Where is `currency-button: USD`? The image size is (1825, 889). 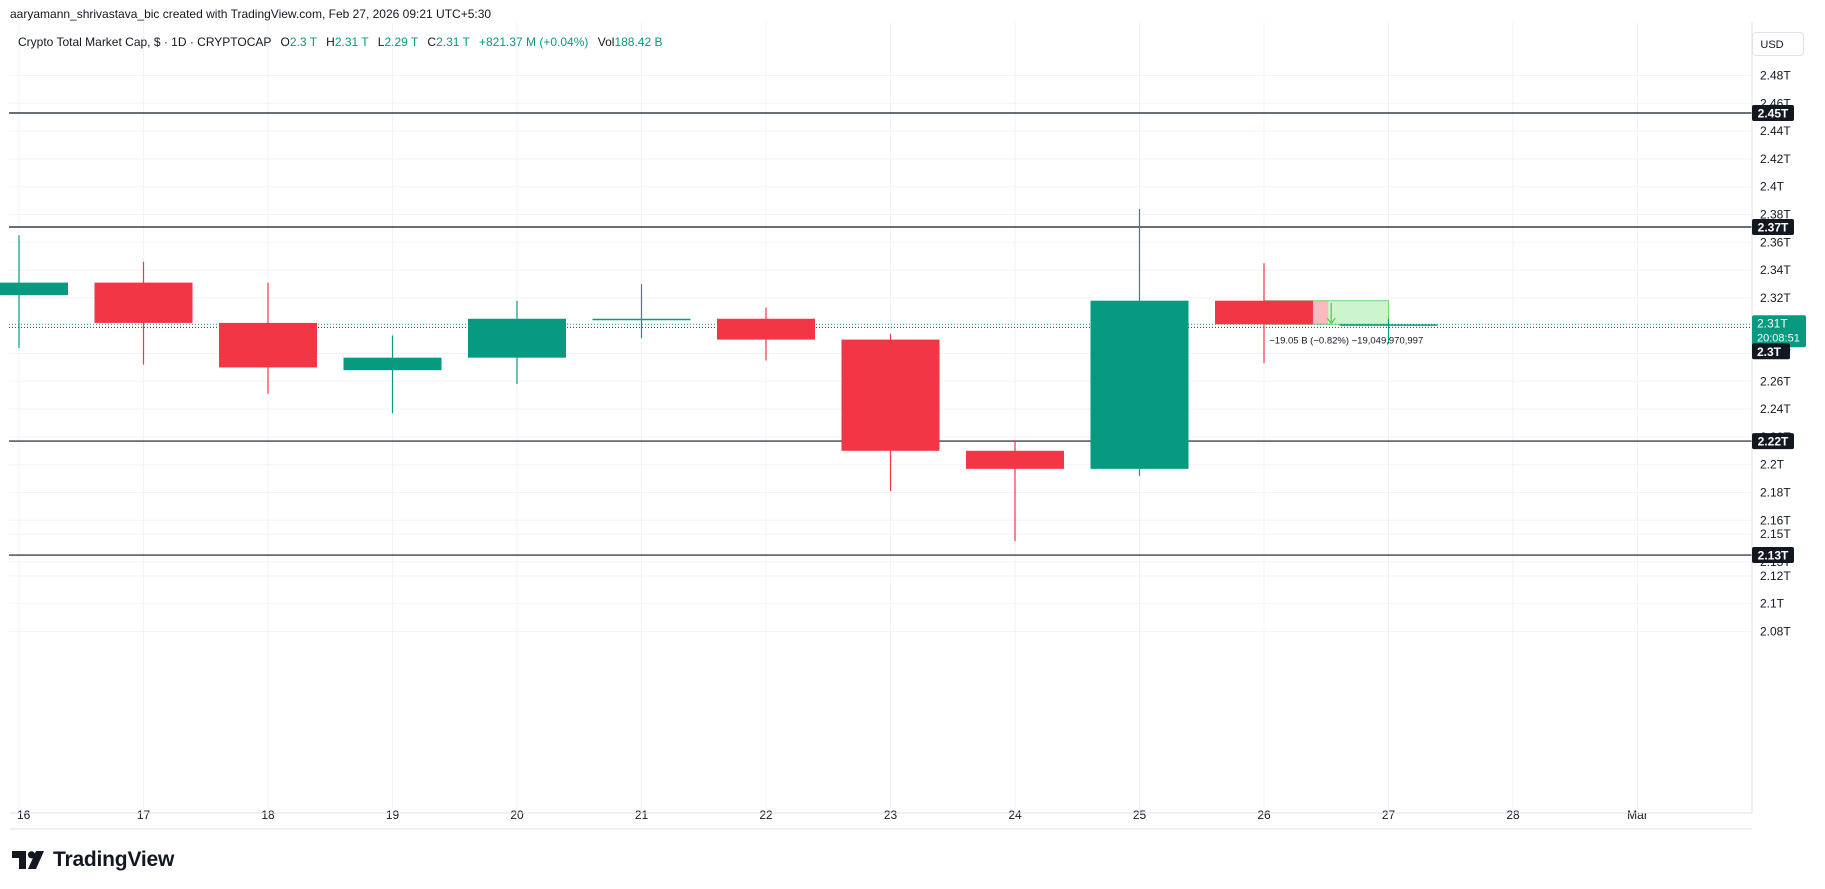
currency-button: USD is located at coordinates (1778, 44).